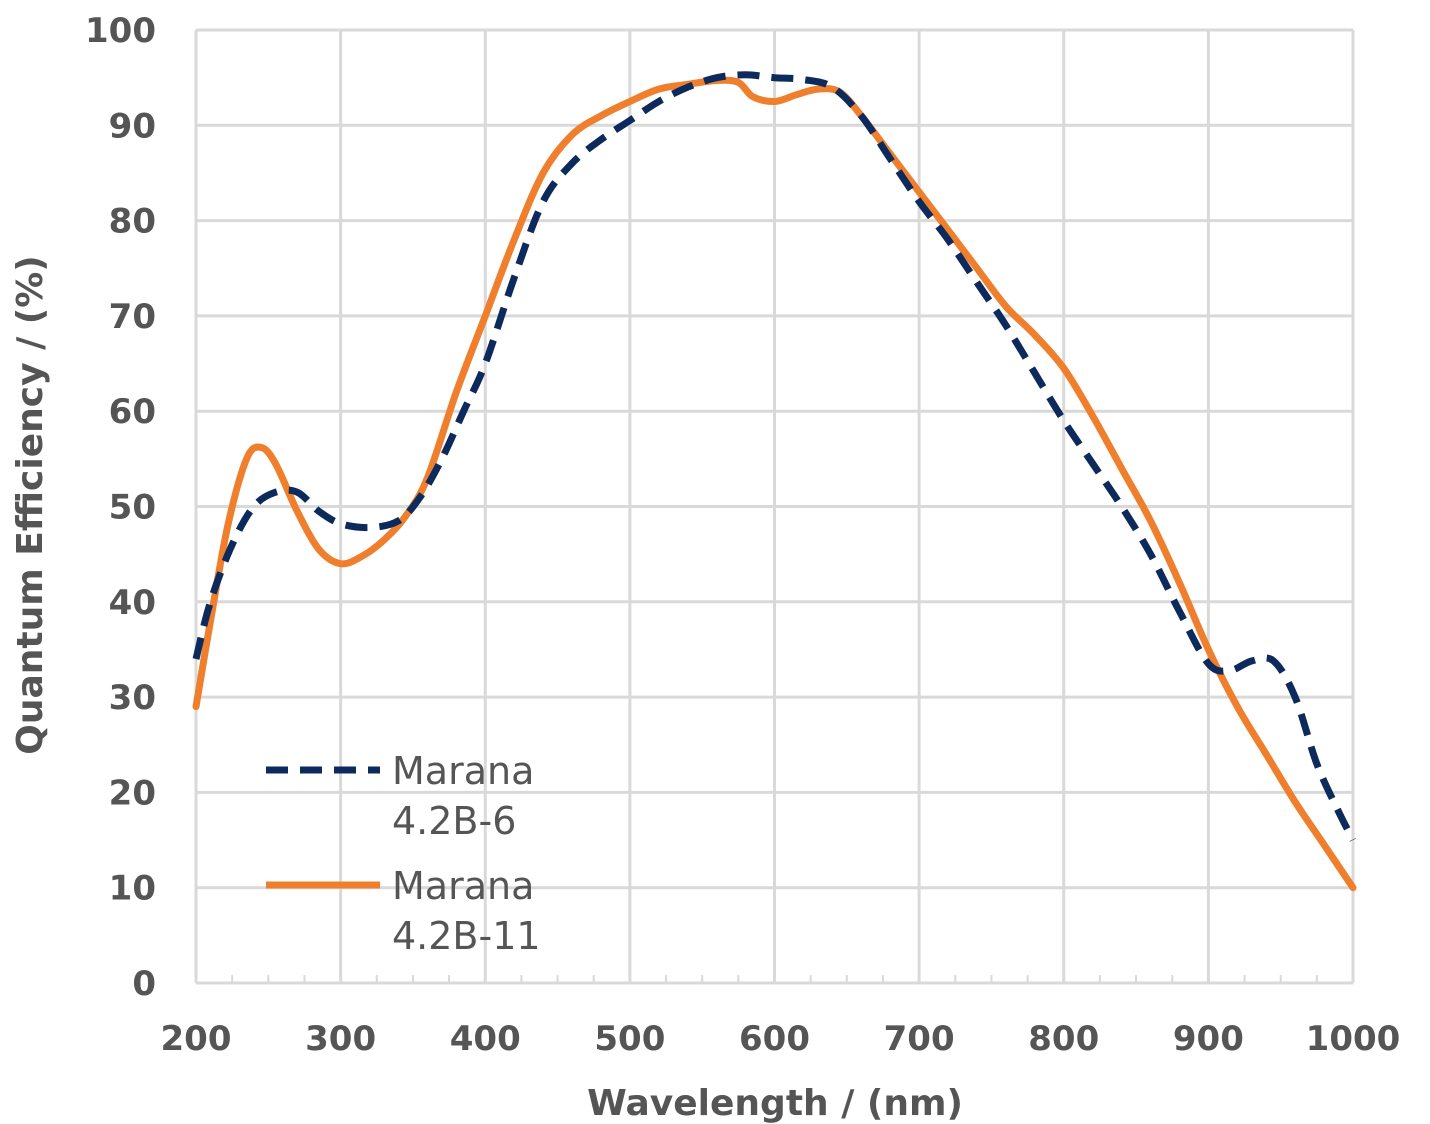 The height and width of the screenshot is (1124, 1430). Describe the element at coordinates (196, 1039) in the screenshot. I see `x-tick-label-200: 200` at that location.